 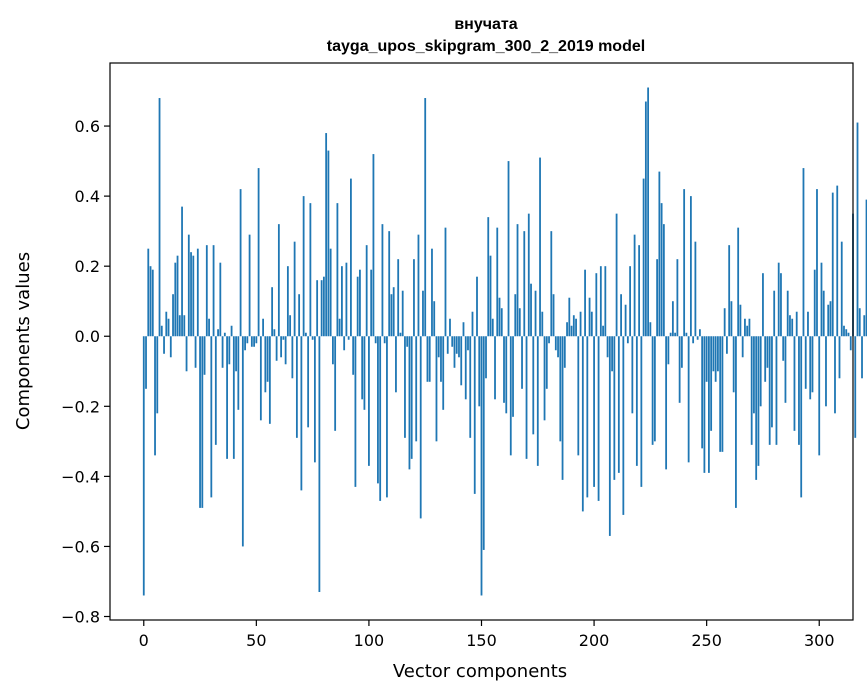 I want to click on x-axis-label: Vector components, so click(x=480, y=671).